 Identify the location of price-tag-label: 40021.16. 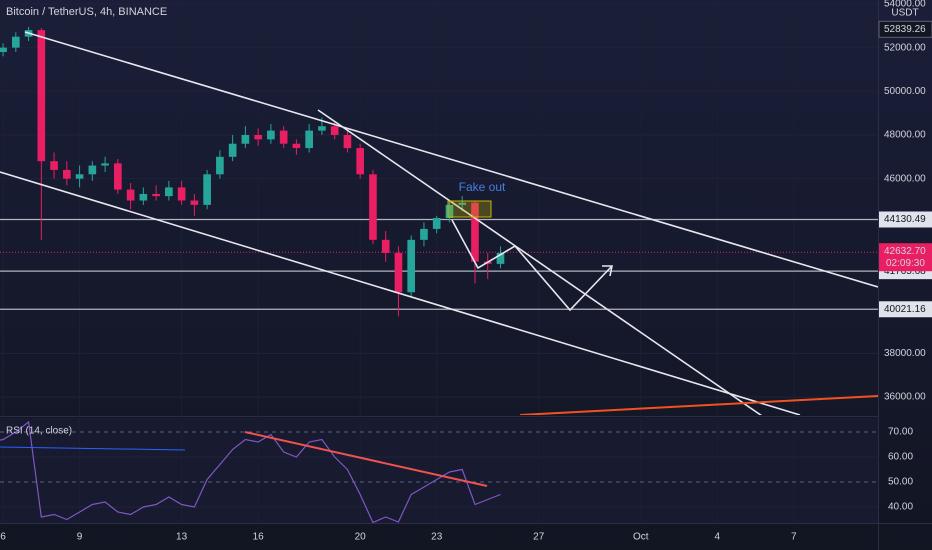
(905, 309).